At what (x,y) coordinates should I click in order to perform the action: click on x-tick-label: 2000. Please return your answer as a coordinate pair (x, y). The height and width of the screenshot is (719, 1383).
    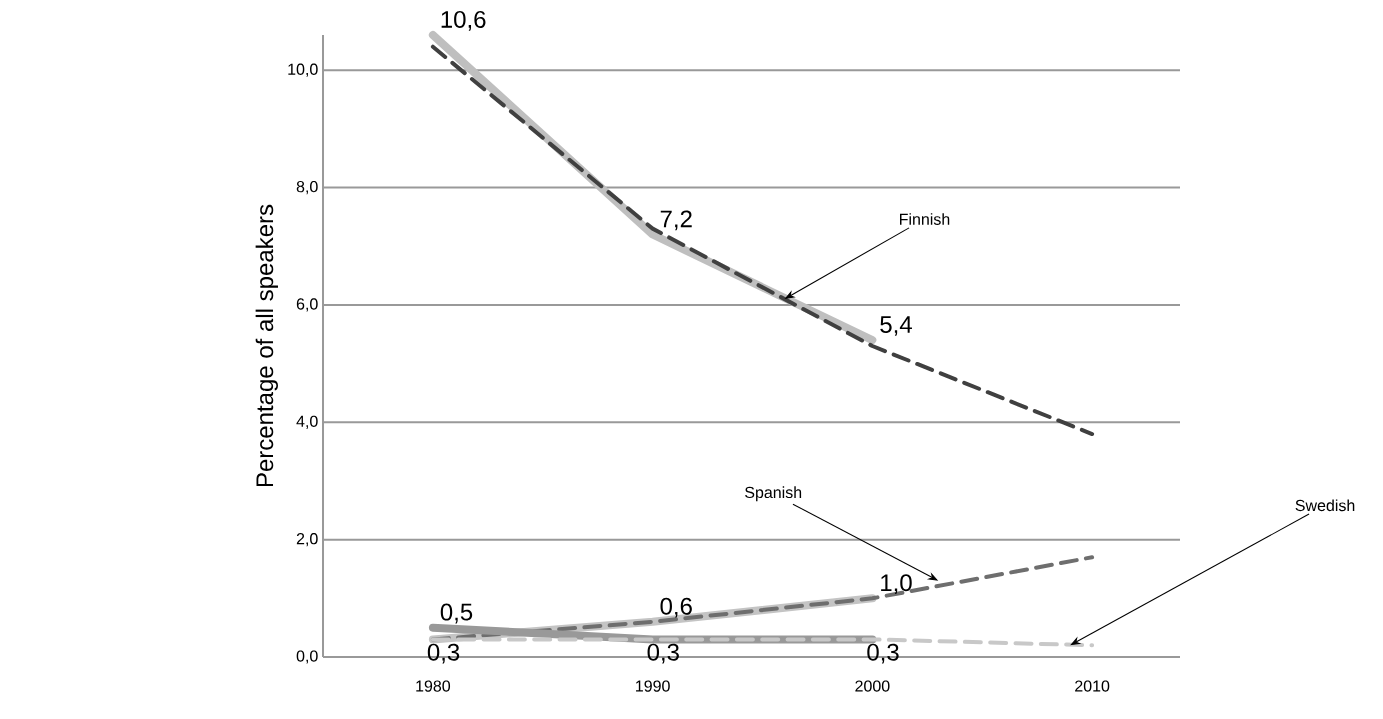
    Looking at the image, I should click on (872, 686).